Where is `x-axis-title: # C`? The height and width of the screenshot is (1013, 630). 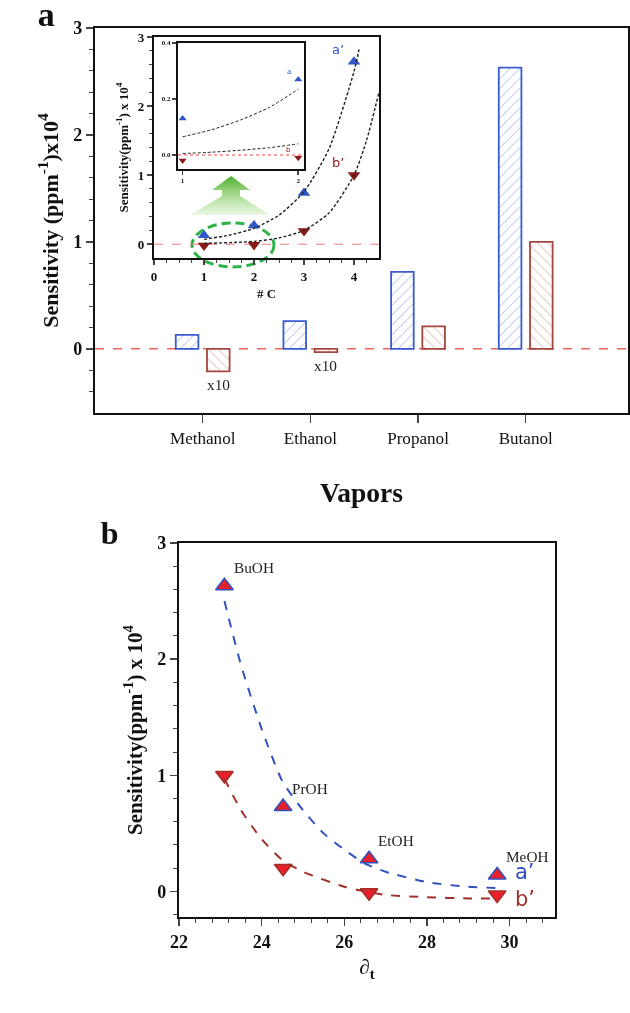
x-axis-title: # C is located at coordinates (266, 294).